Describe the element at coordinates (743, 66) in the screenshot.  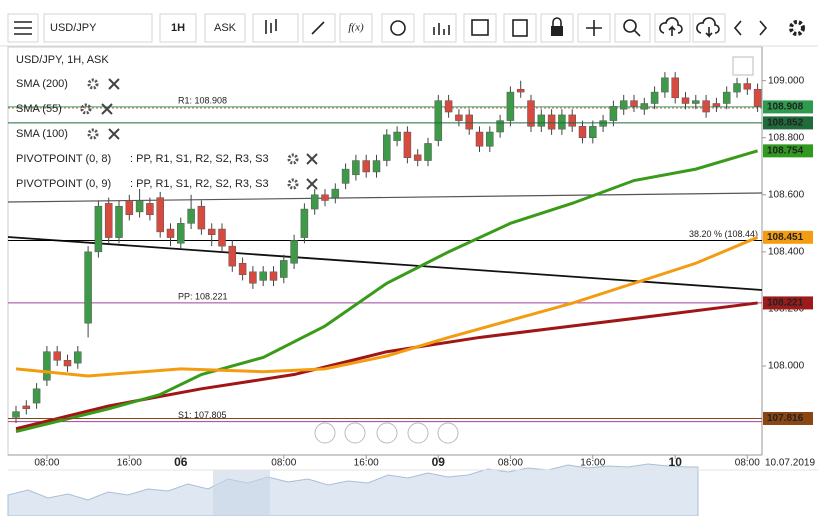
I see `popout-button` at that location.